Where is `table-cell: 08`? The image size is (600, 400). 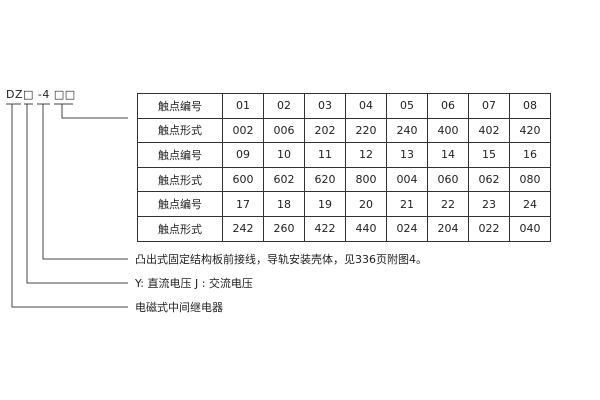
table-cell: 08 is located at coordinates (530, 106).